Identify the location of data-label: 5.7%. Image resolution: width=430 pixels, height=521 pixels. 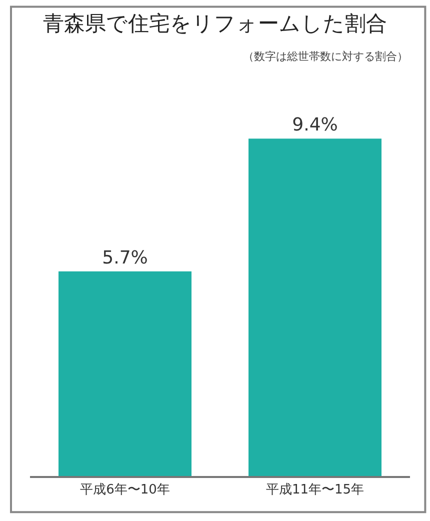
(125, 257).